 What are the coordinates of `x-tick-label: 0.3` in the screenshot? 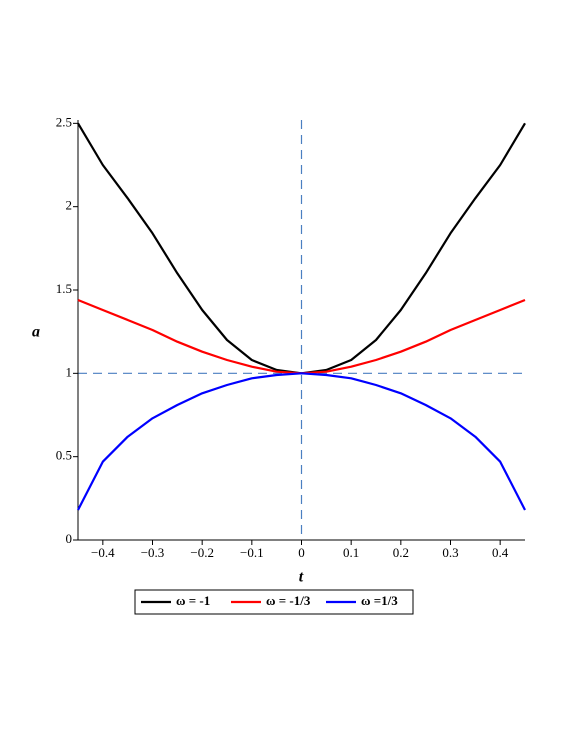 It's located at (450, 552).